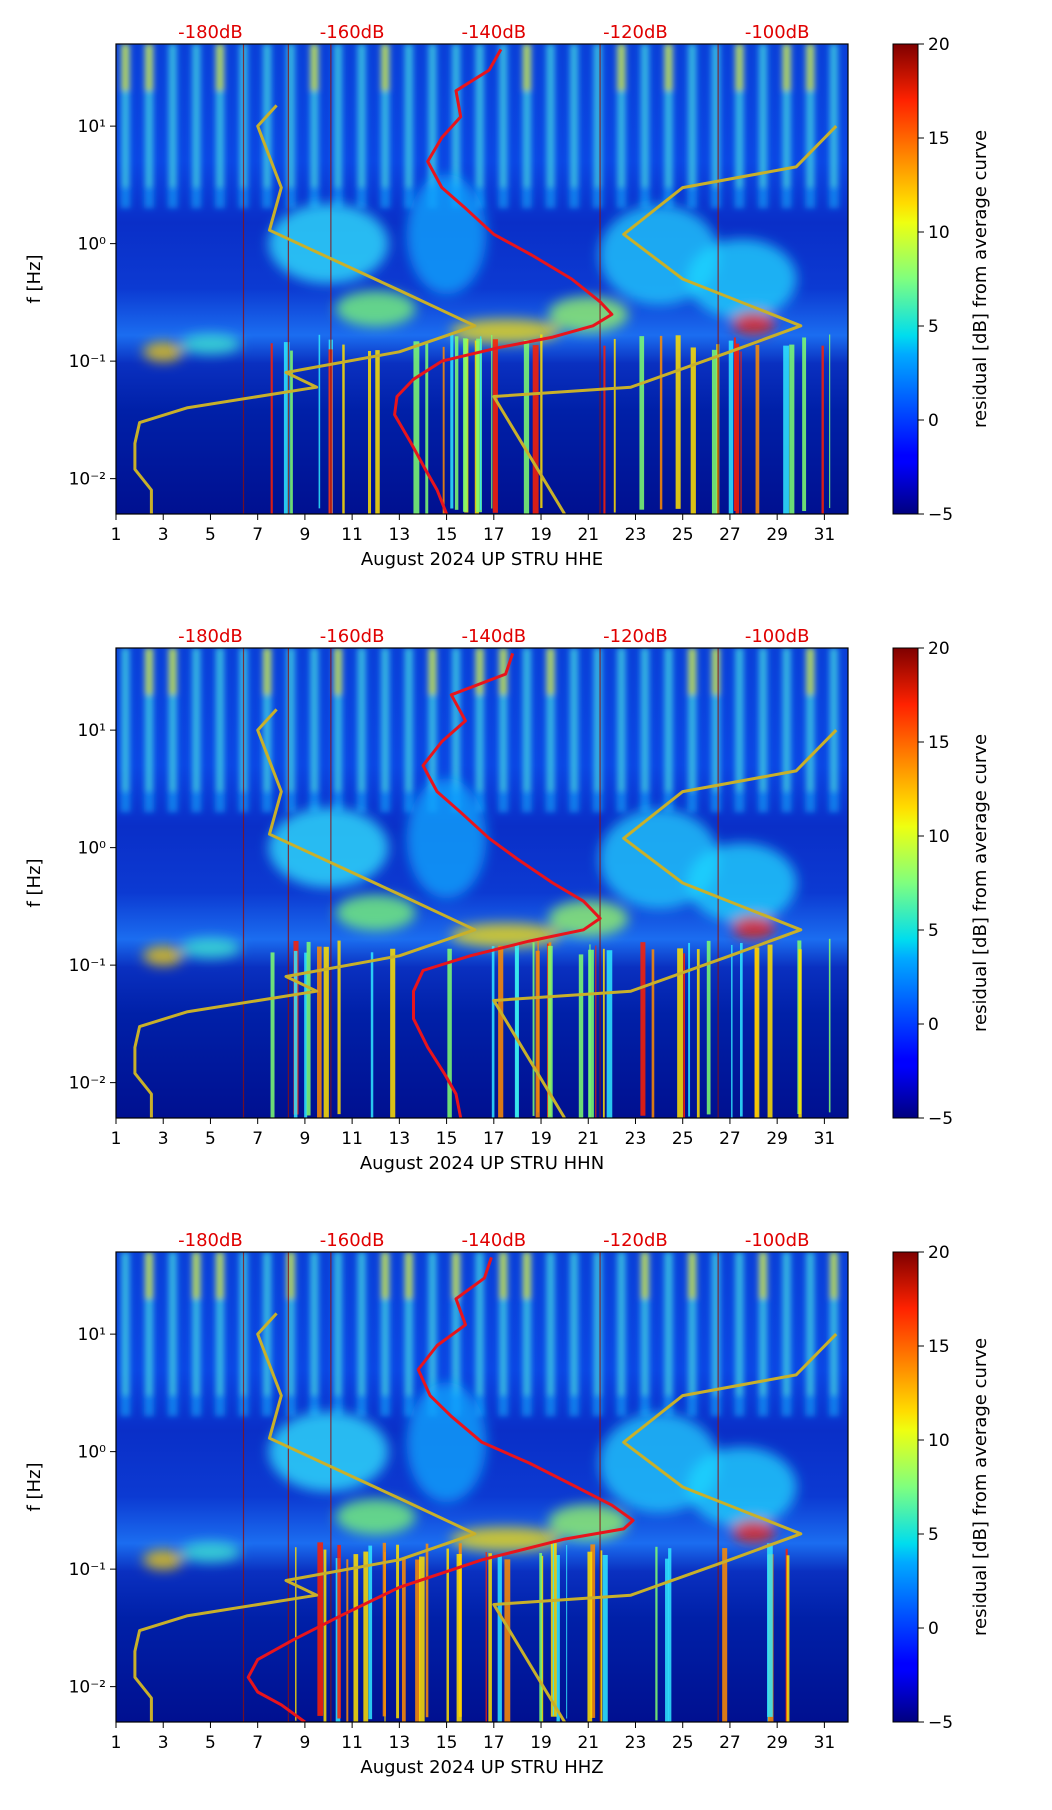 This screenshot has width=1052, height=1810. What do you see at coordinates (92, 1453) in the screenshot?
I see `y-tick-label: 10⁰` at bounding box center [92, 1453].